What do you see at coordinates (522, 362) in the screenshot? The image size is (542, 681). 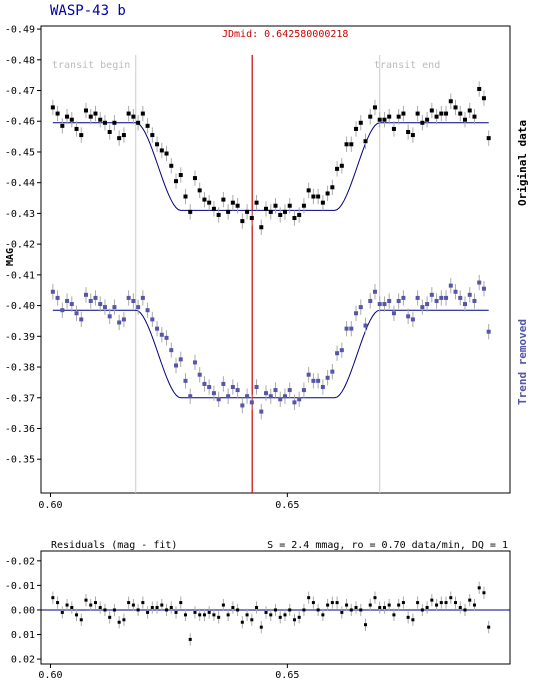 I see `trend-removed-label: Trend removed` at bounding box center [522, 362].